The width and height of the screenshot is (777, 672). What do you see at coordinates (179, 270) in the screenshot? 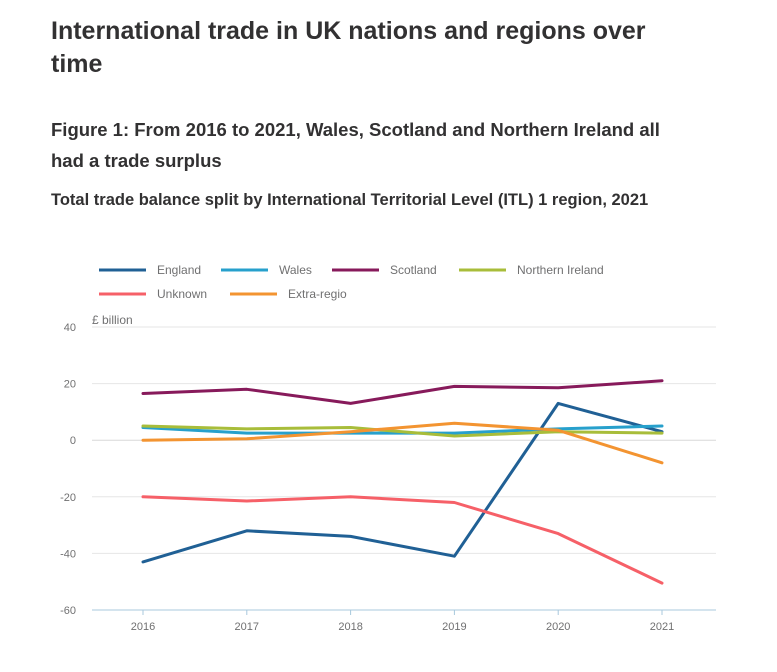
I see `legend-label: England` at bounding box center [179, 270].